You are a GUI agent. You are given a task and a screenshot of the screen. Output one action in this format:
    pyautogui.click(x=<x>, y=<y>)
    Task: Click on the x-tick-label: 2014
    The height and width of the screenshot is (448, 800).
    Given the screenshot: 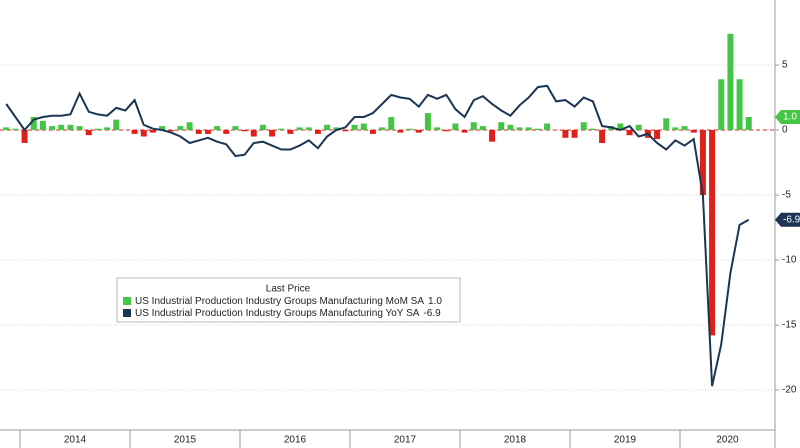 What is the action you would take?
    pyautogui.click(x=75, y=440)
    